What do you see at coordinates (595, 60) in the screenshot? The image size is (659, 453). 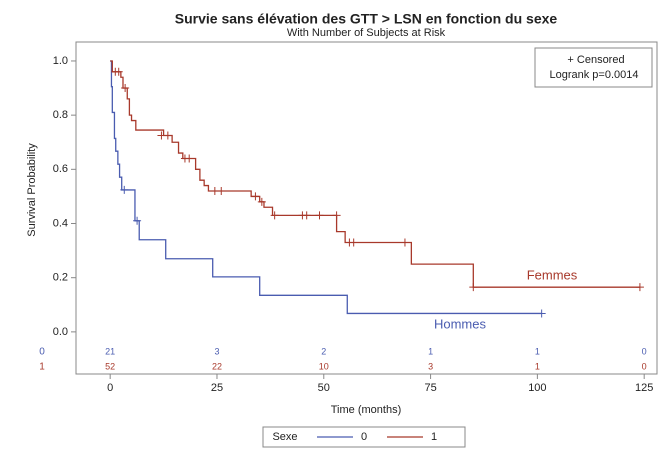 I see `annotation: + Censored` at bounding box center [595, 60].